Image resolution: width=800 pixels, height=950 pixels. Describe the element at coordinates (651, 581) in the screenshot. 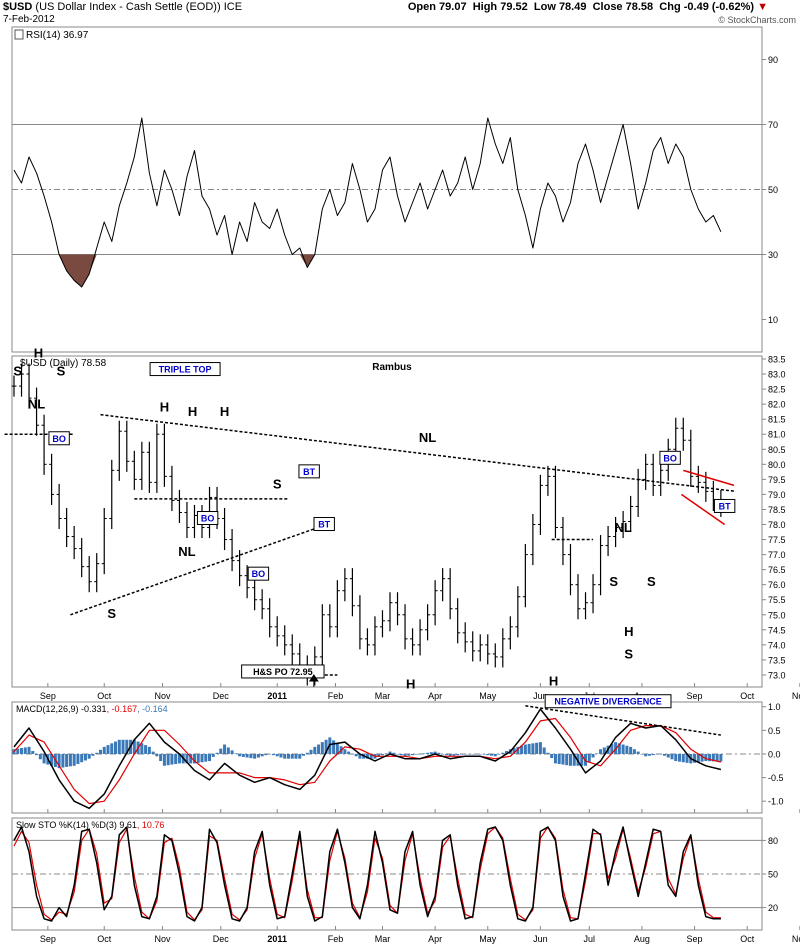

I see `pattern-label: S` at that location.